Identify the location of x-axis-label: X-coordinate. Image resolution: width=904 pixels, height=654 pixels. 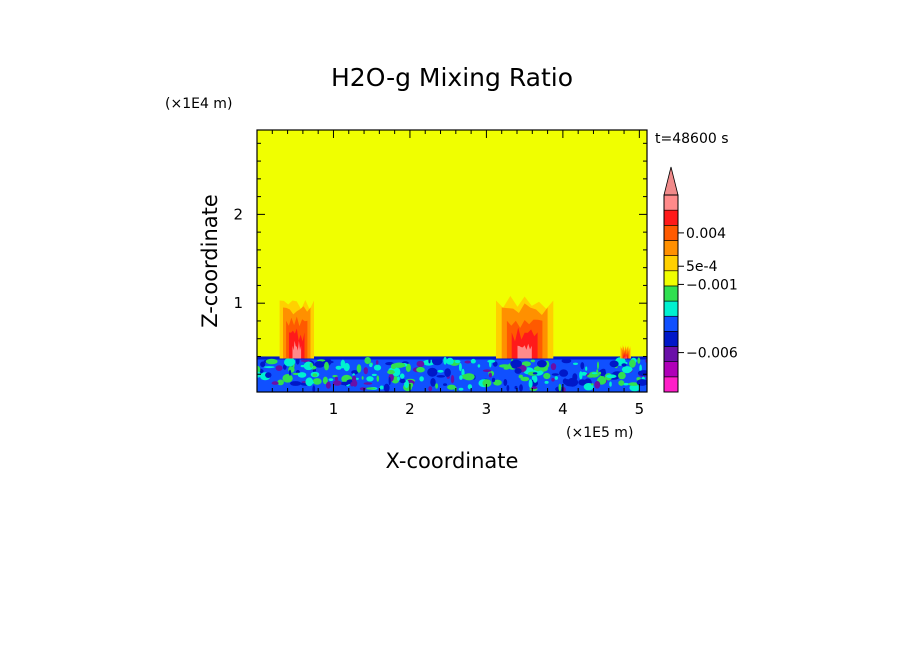
(452, 461).